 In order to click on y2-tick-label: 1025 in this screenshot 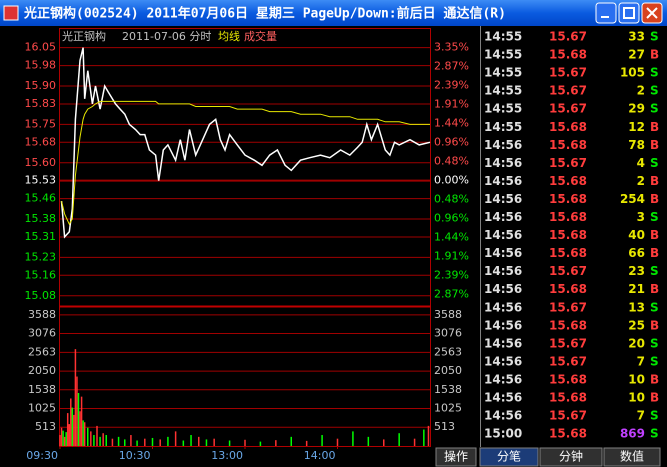, I will do `click(448, 408)`.